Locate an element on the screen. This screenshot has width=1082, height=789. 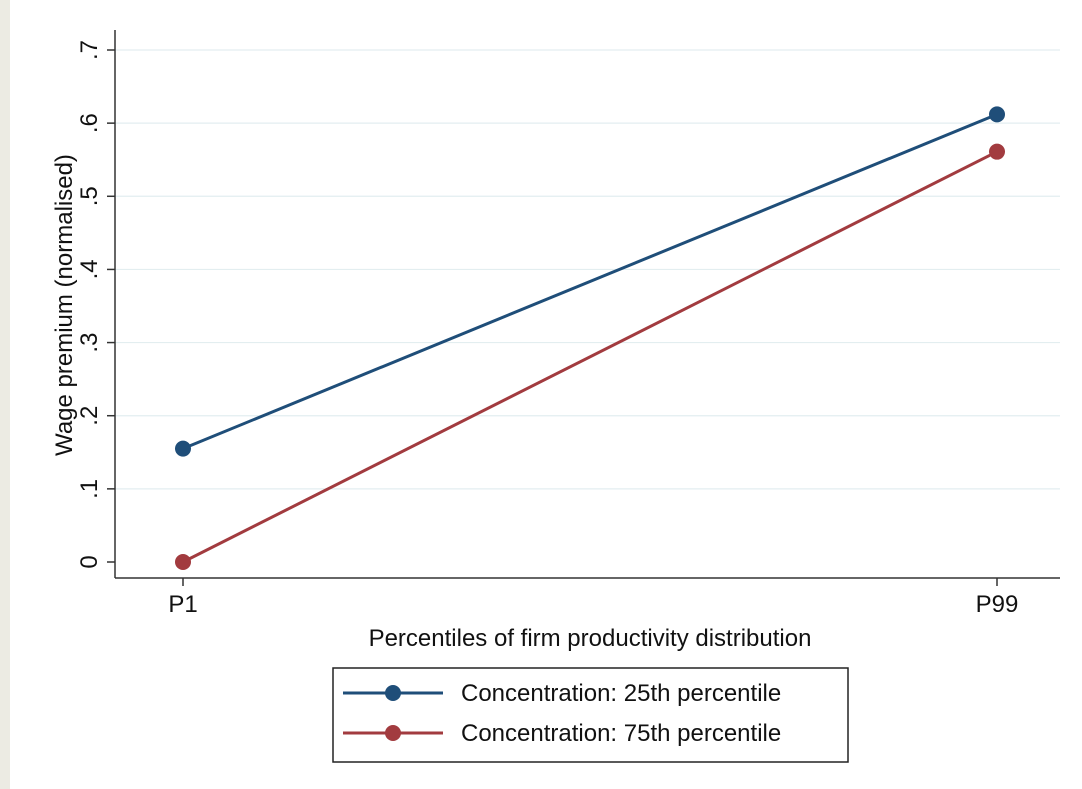
y-tick-label: .2 is located at coordinates (89, 416).